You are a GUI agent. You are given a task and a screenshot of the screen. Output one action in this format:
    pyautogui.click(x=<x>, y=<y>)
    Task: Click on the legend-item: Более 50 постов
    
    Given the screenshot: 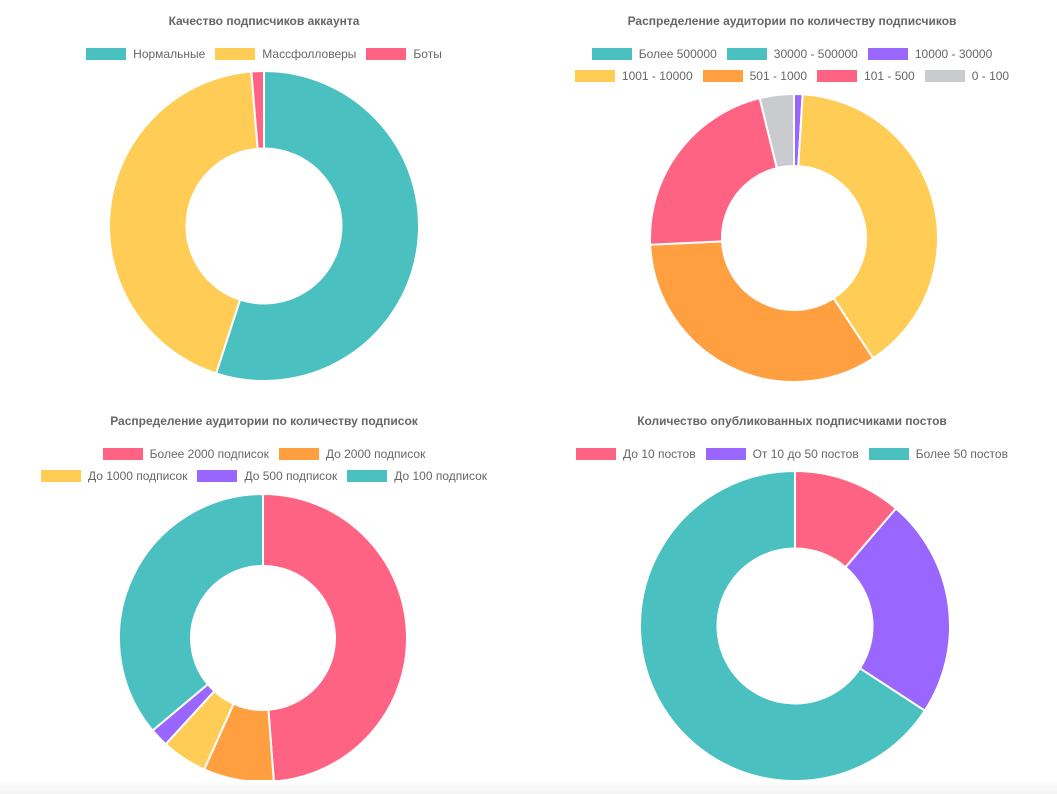 What is the action you would take?
    pyautogui.click(x=938, y=454)
    